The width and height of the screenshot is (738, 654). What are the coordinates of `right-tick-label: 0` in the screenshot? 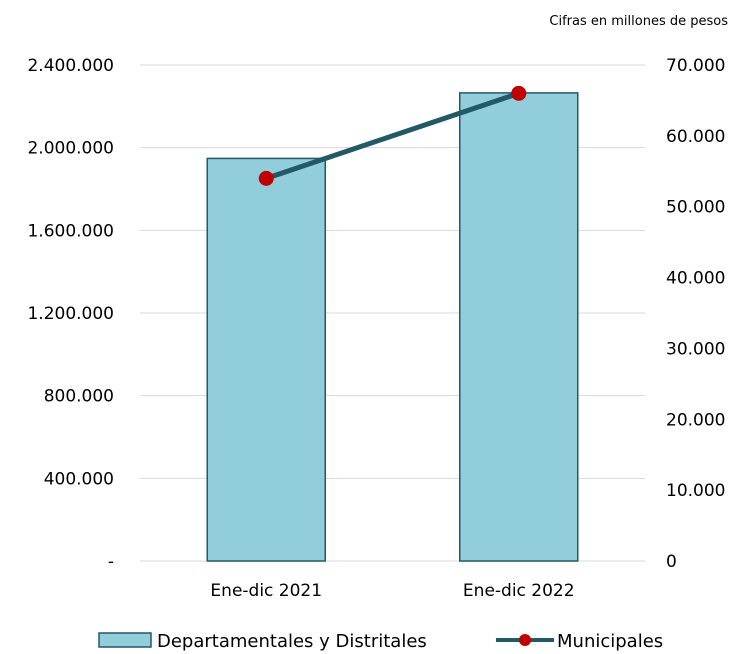 It's located at (671, 562).